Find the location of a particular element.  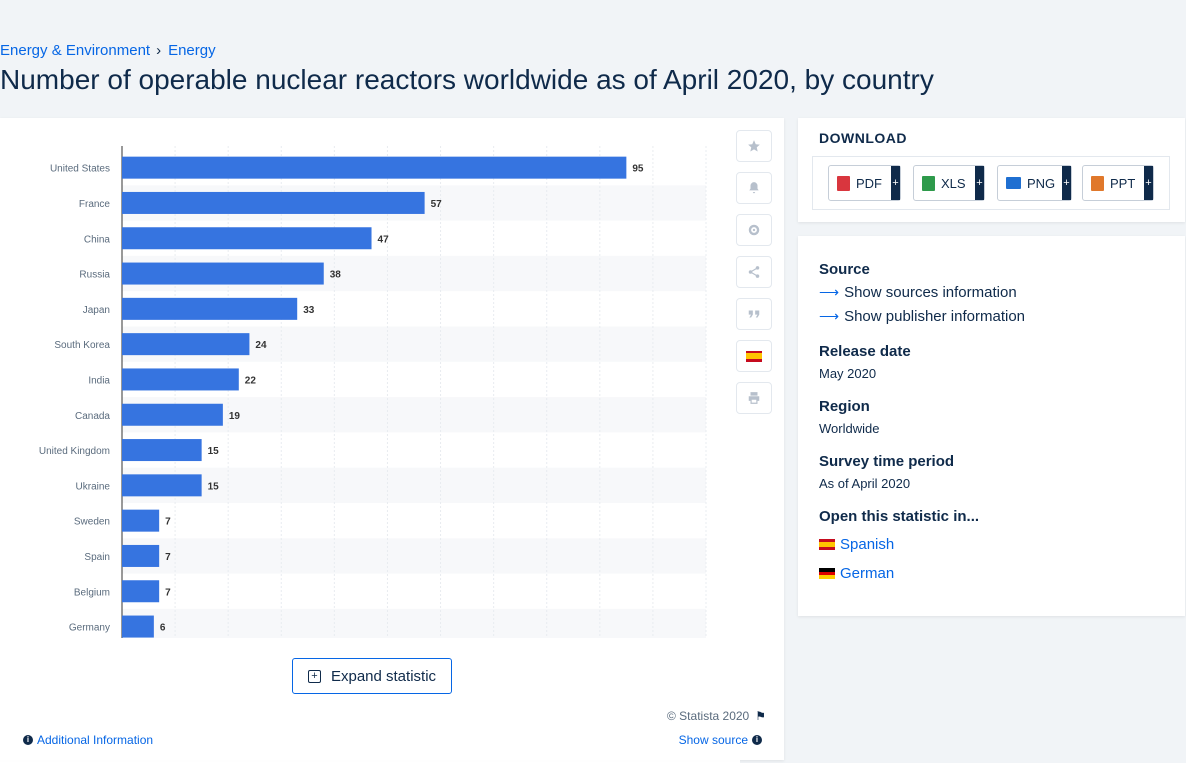

category-label: United Kingdom is located at coordinates (74, 451).